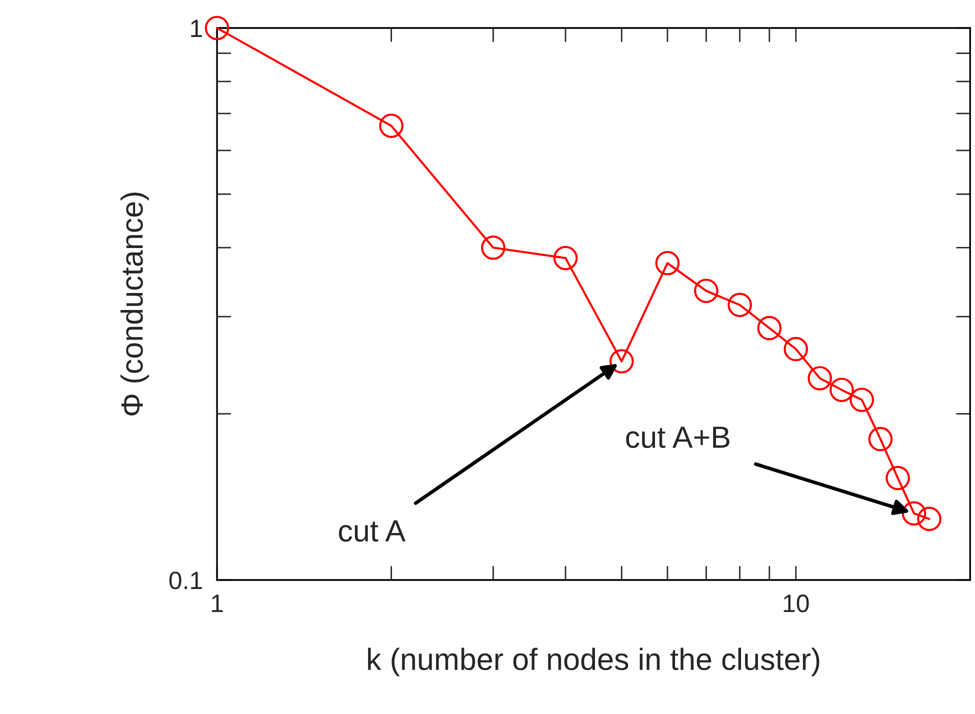  Describe the element at coordinates (678, 437) in the screenshot. I see `annotation: cut A+B` at that location.